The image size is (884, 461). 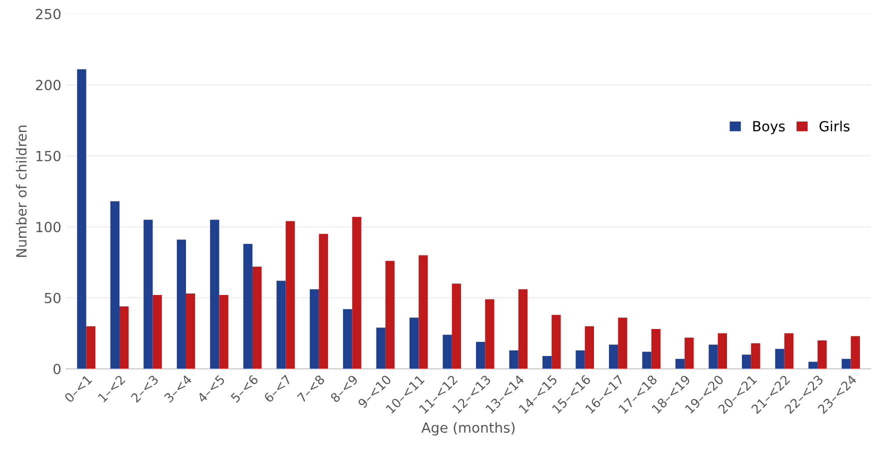 I want to click on legend-label: Girls, so click(x=835, y=126).